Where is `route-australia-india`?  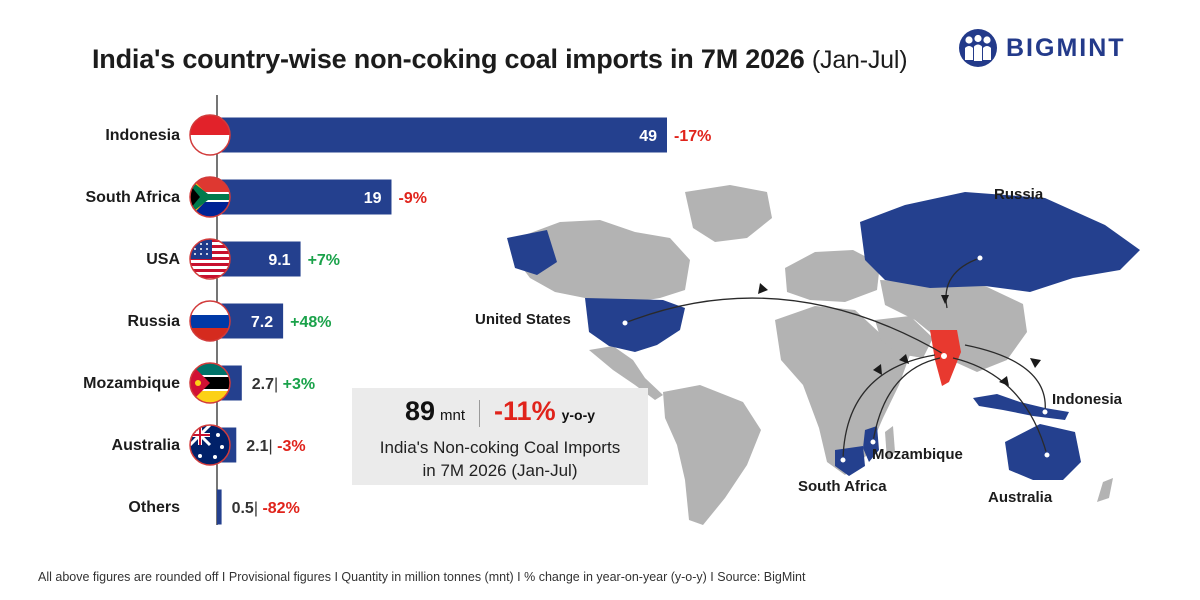 route-australia-india is located at coordinates (1000, 406).